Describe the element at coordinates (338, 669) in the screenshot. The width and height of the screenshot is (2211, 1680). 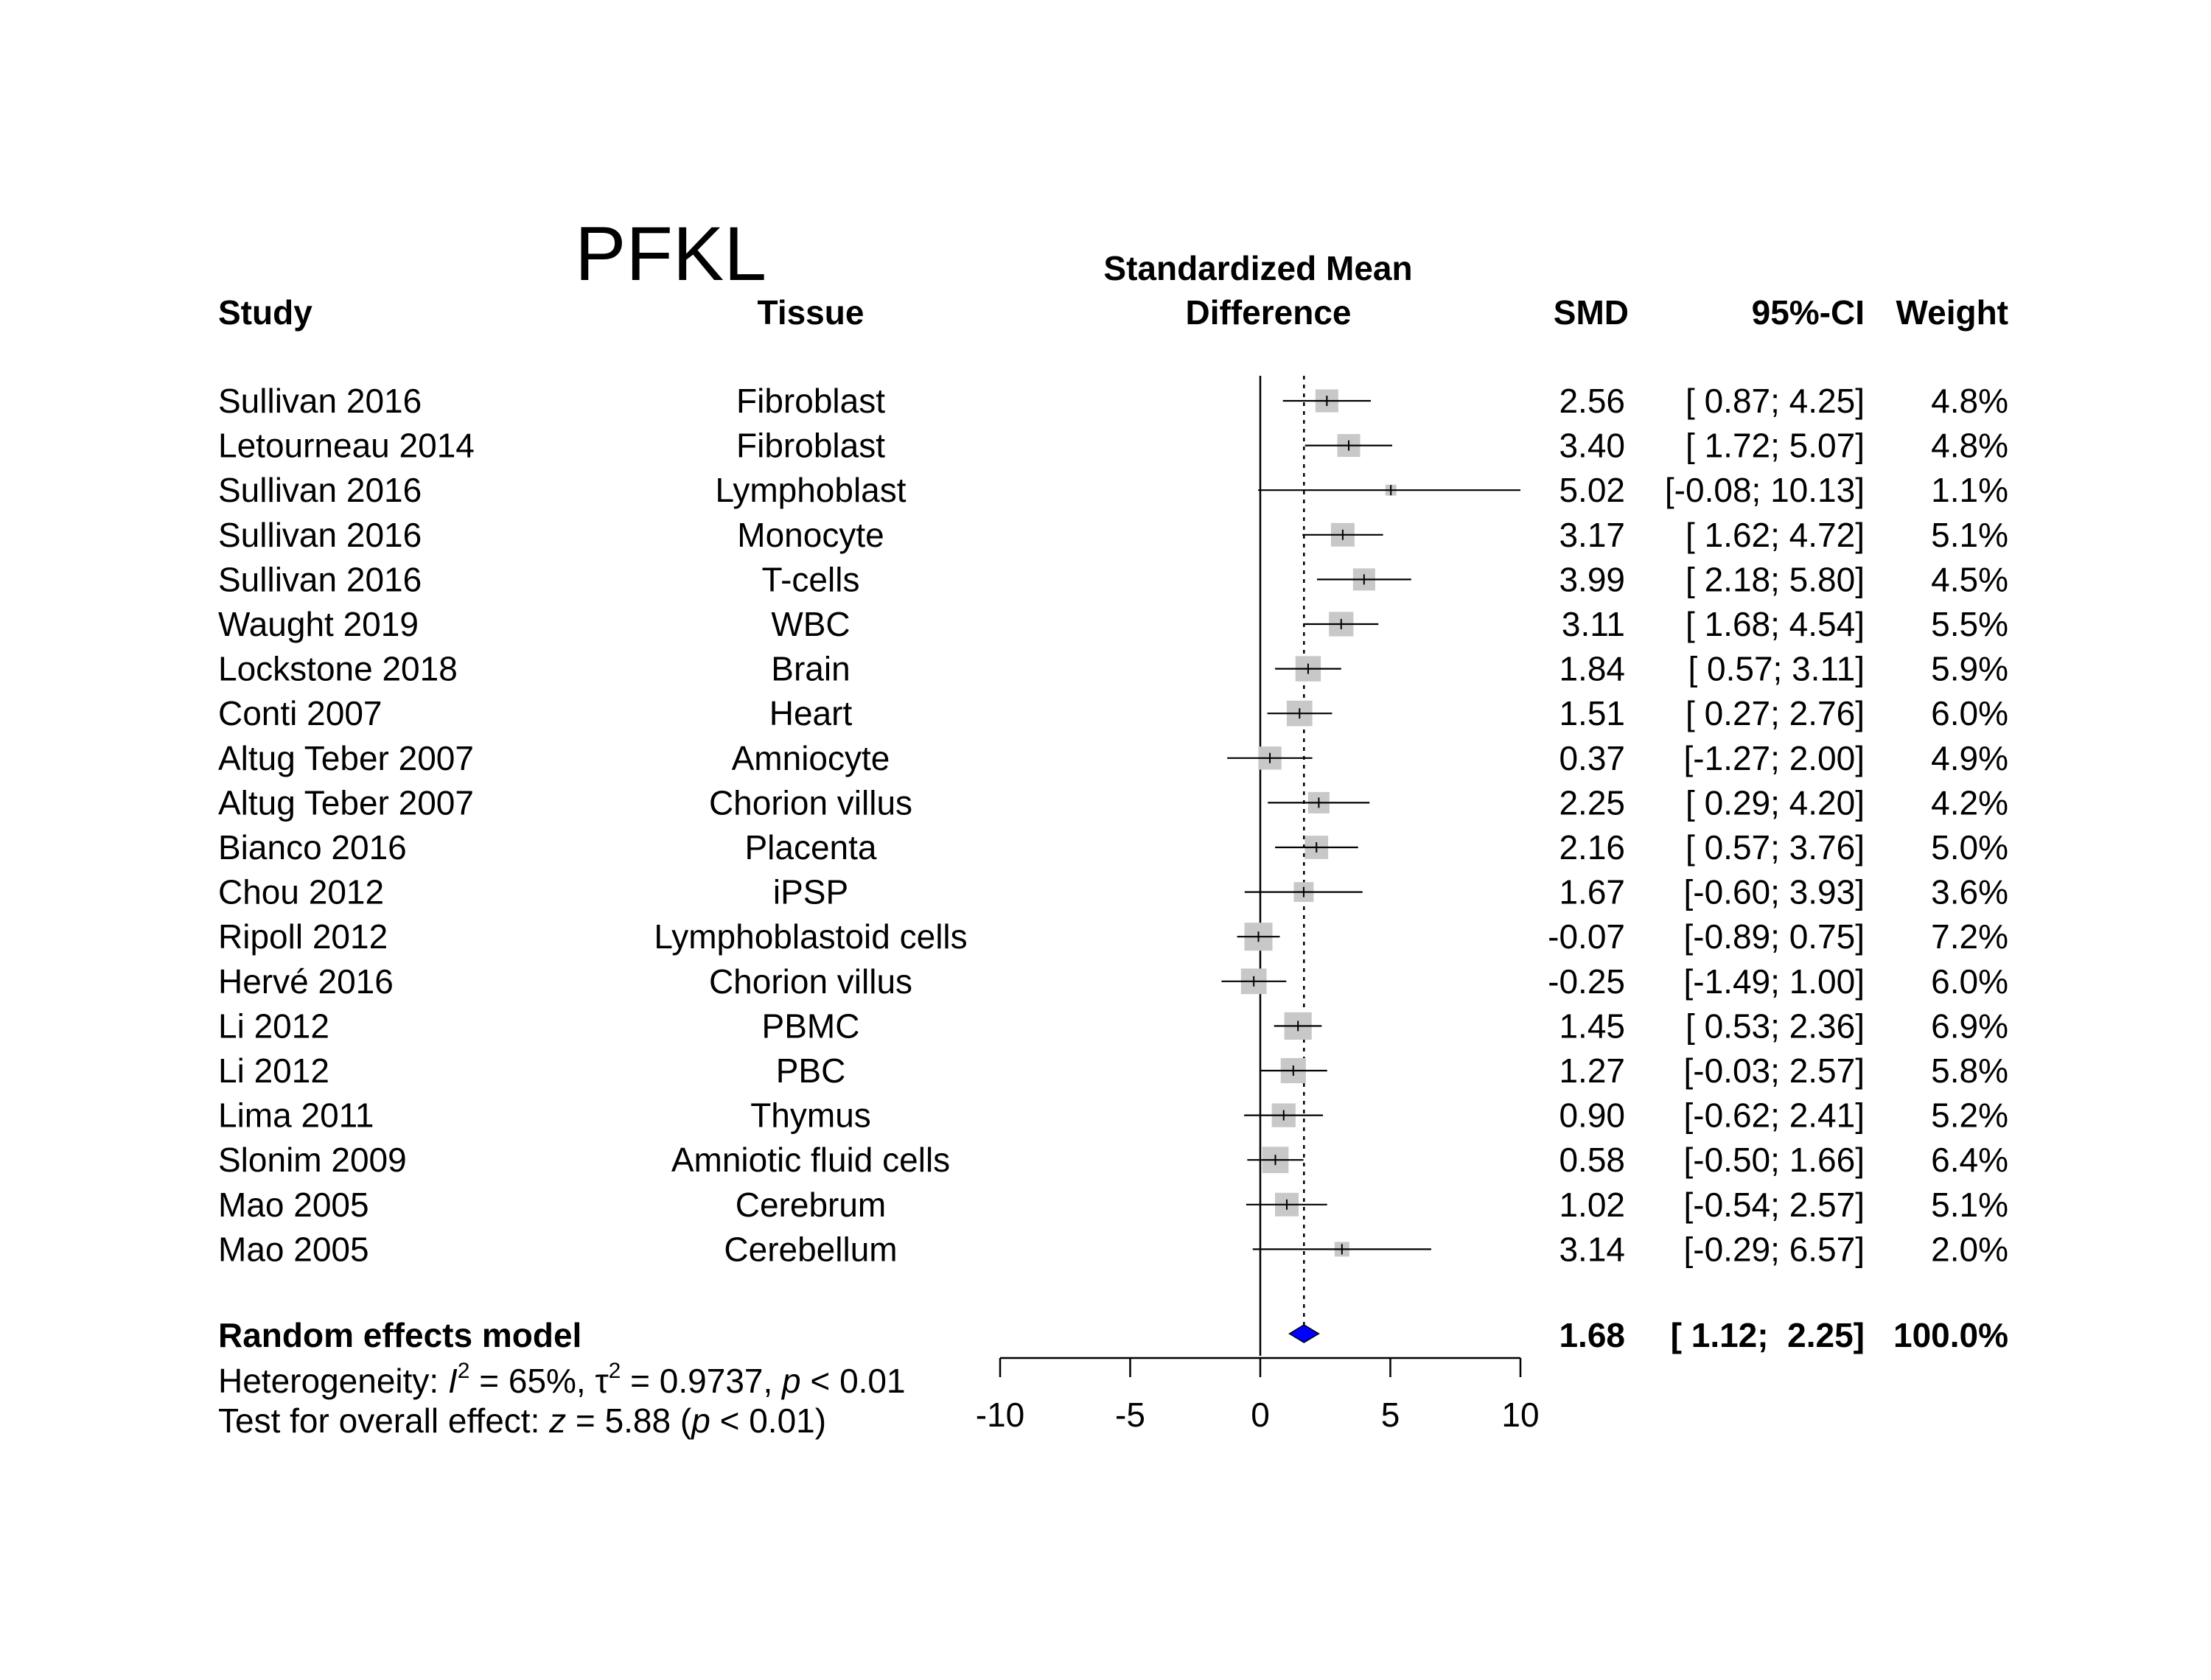
I see `study-name: Lockstone 2018` at that location.